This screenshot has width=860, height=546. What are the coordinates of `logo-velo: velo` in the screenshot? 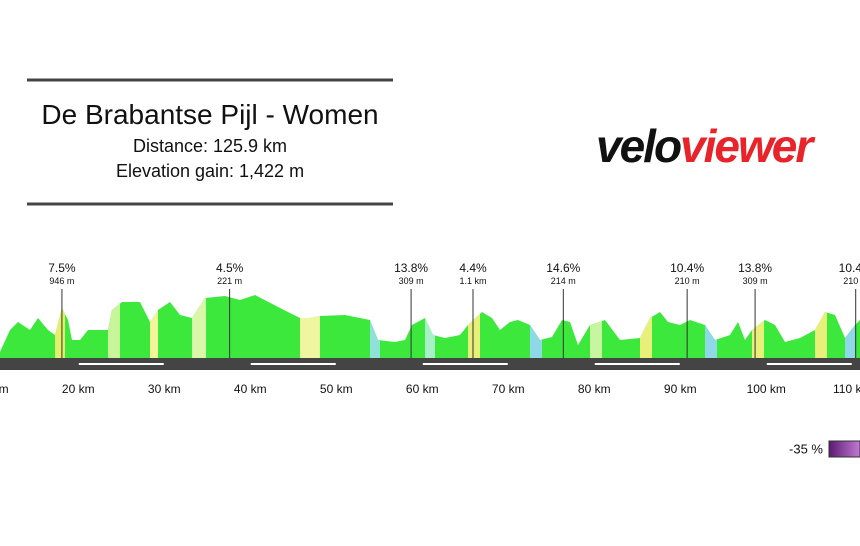 It's located at (638, 146).